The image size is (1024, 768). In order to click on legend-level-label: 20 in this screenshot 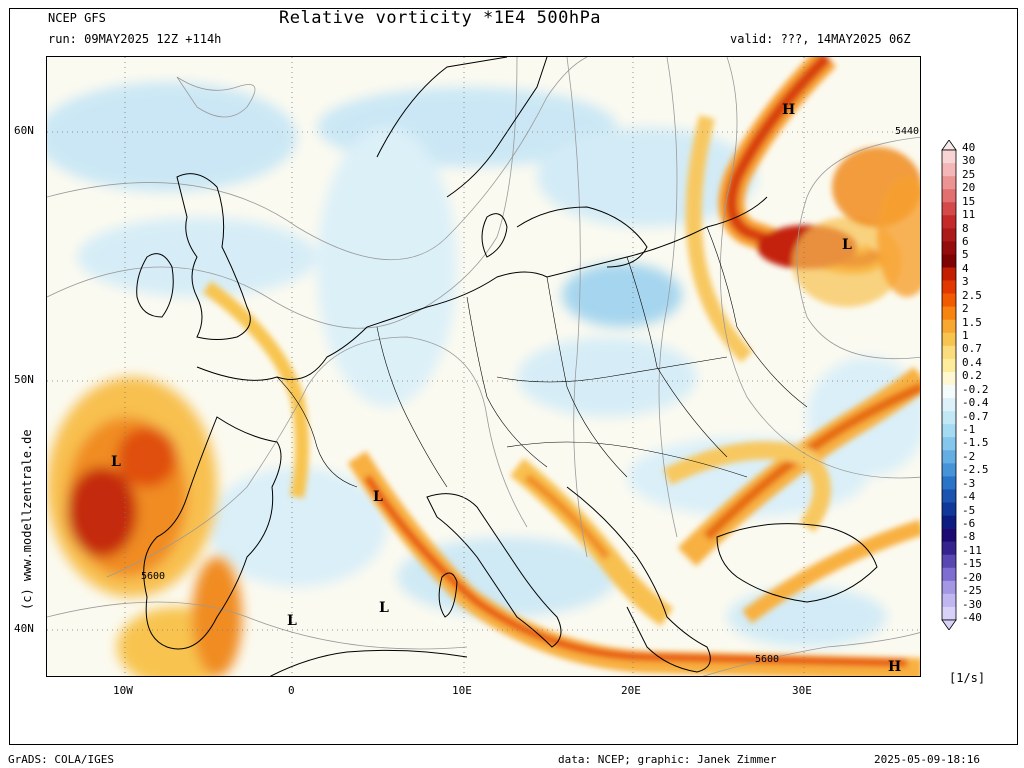, I will do `click(969, 188)`.